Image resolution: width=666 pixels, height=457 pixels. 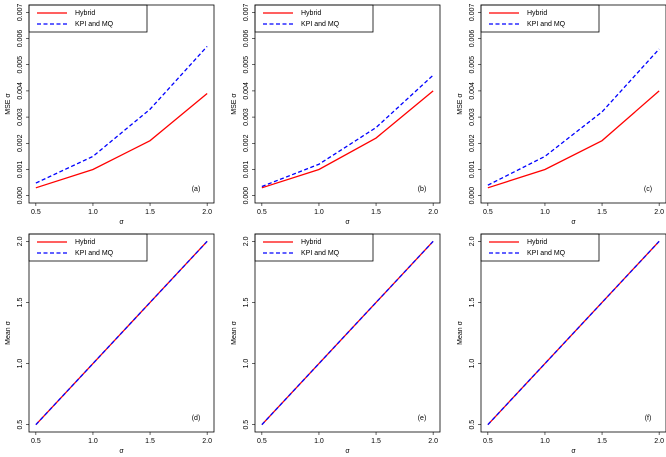 I want to click on y-tick-label: 1.0, so click(x=20, y=364).